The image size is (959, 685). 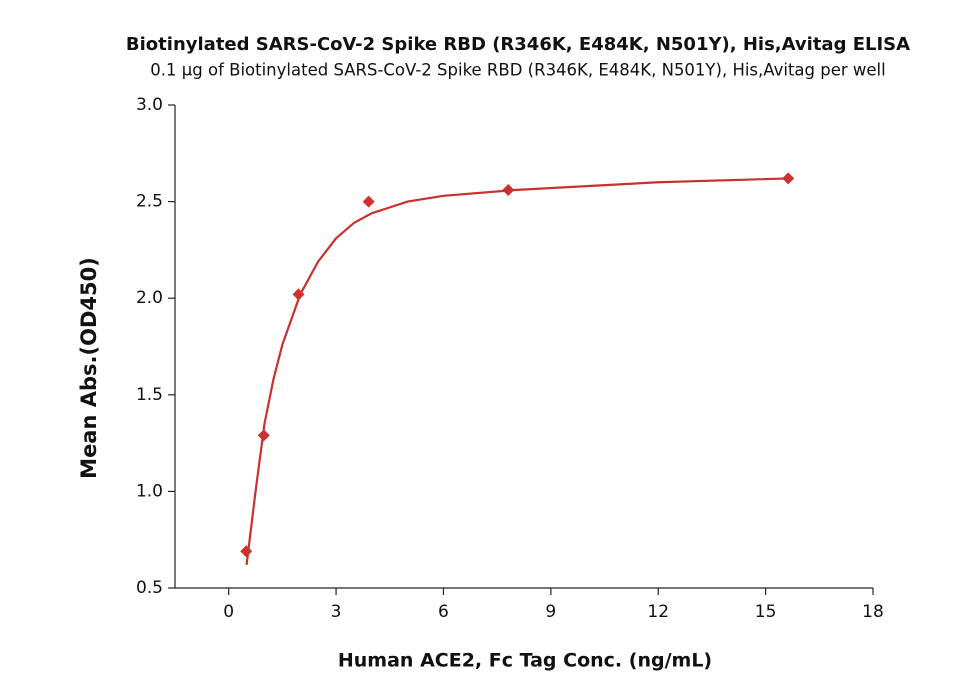 I want to click on y-tick-label: 0.5, so click(x=149, y=588).